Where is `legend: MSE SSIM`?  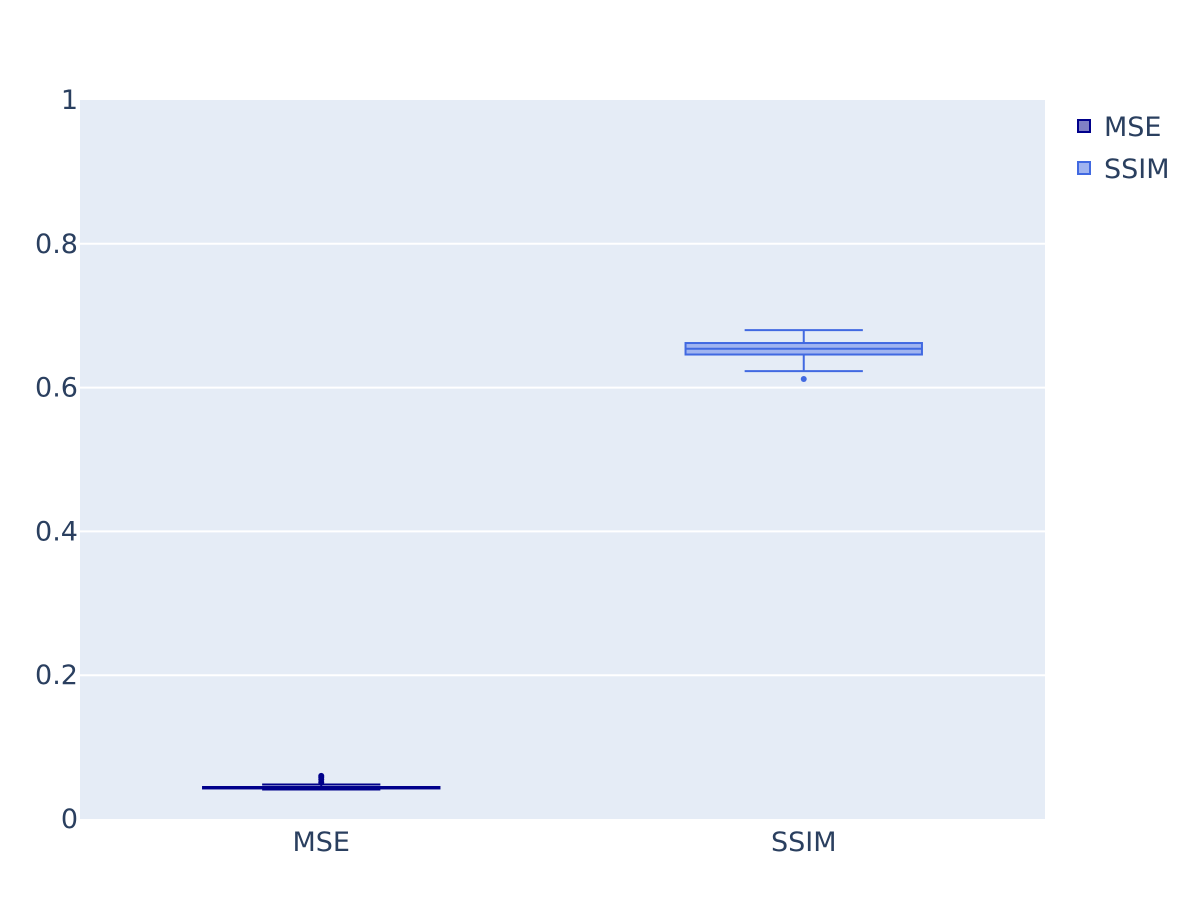 legend: MSE SSIM is located at coordinates (1123, 148).